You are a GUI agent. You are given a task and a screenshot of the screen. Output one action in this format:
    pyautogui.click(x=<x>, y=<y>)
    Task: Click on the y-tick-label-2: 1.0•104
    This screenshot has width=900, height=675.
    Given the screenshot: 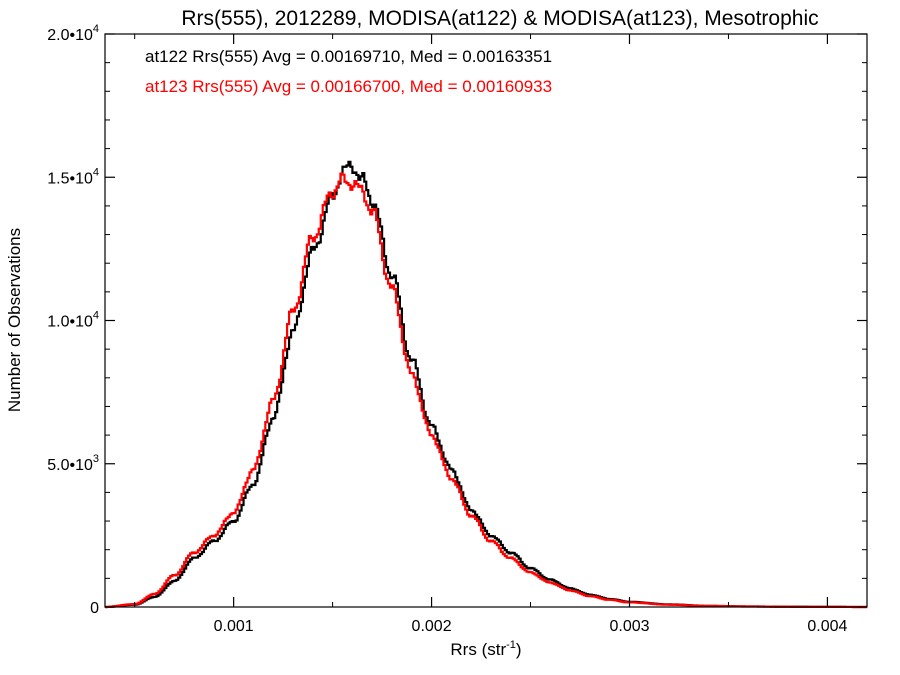 What is the action you would take?
    pyautogui.click(x=73, y=320)
    